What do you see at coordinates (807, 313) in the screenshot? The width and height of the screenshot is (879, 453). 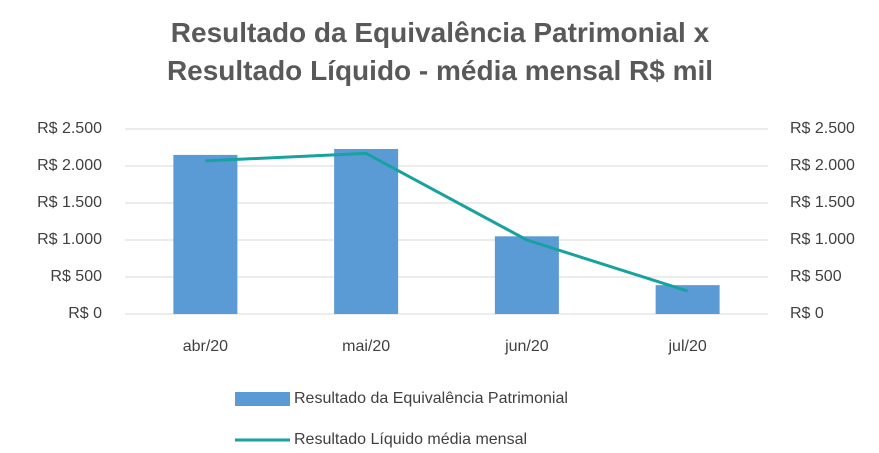 I see `y2-tick-label: R$ 0` at bounding box center [807, 313].